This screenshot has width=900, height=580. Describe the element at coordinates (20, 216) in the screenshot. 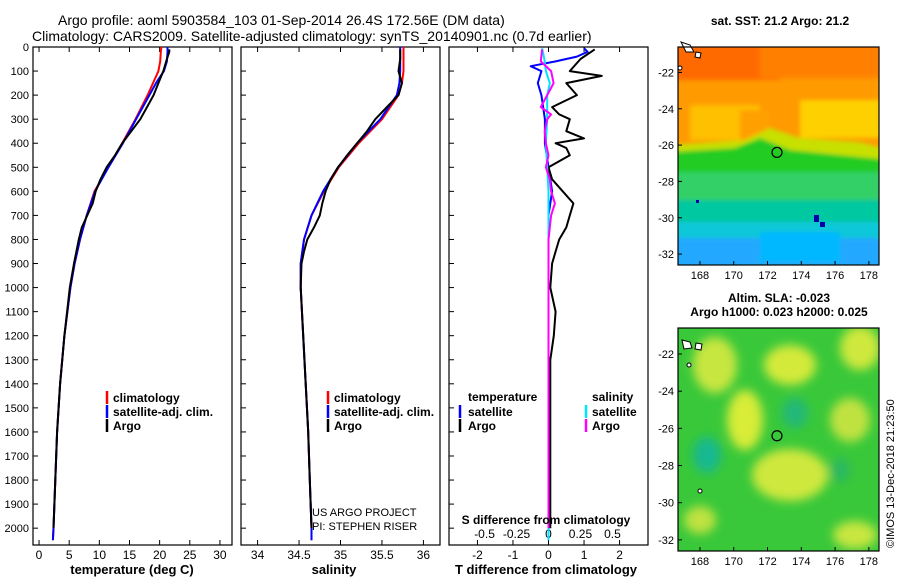

I see `depth-tick-label: 700` at that location.